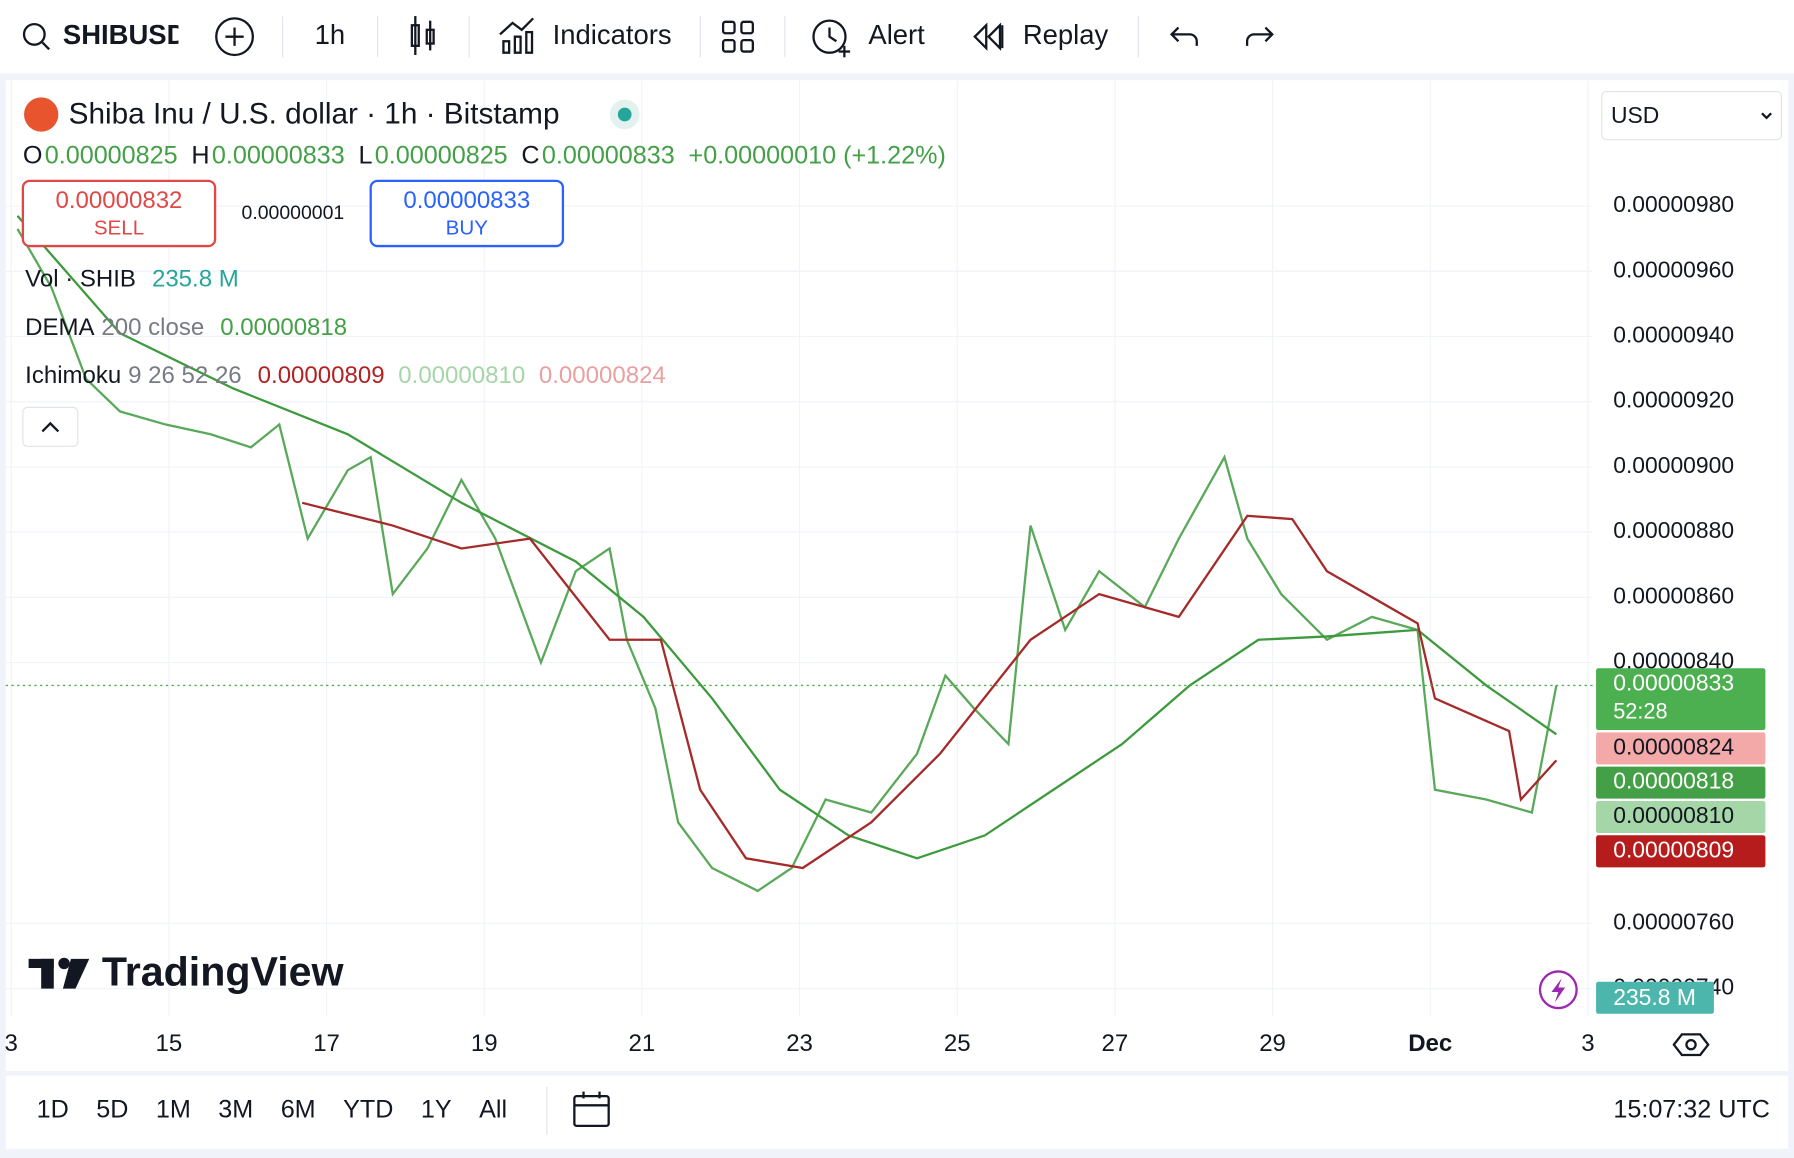 The height and width of the screenshot is (1158, 1794). Describe the element at coordinates (293, 213) in the screenshot. I see `spread: 0.00000001` at that location.